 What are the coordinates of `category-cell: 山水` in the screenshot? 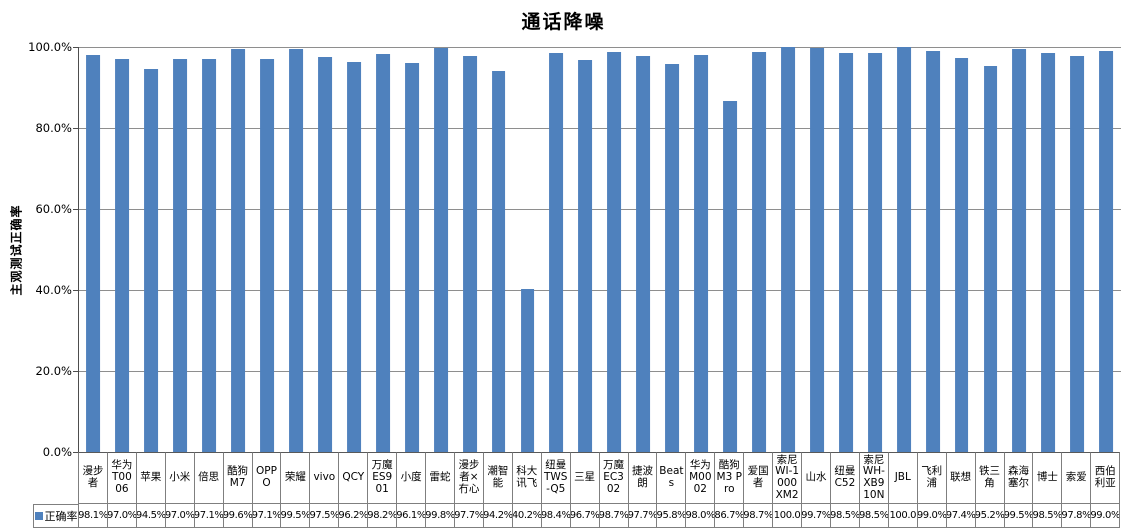 It's located at (815, 478).